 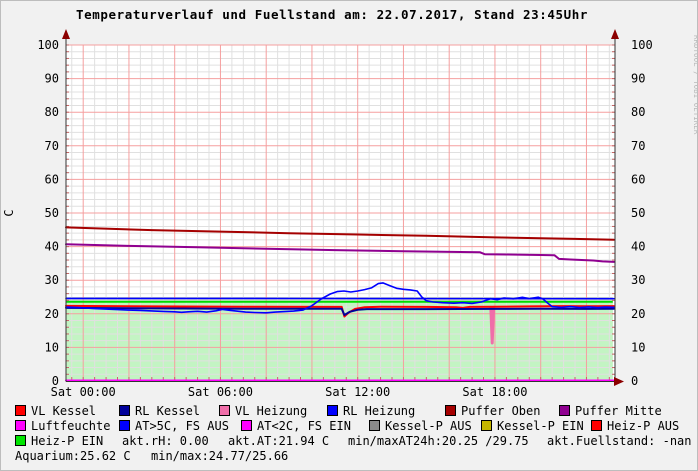 I want to click on y-axis-label-left: 0, so click(x=55, y=381).